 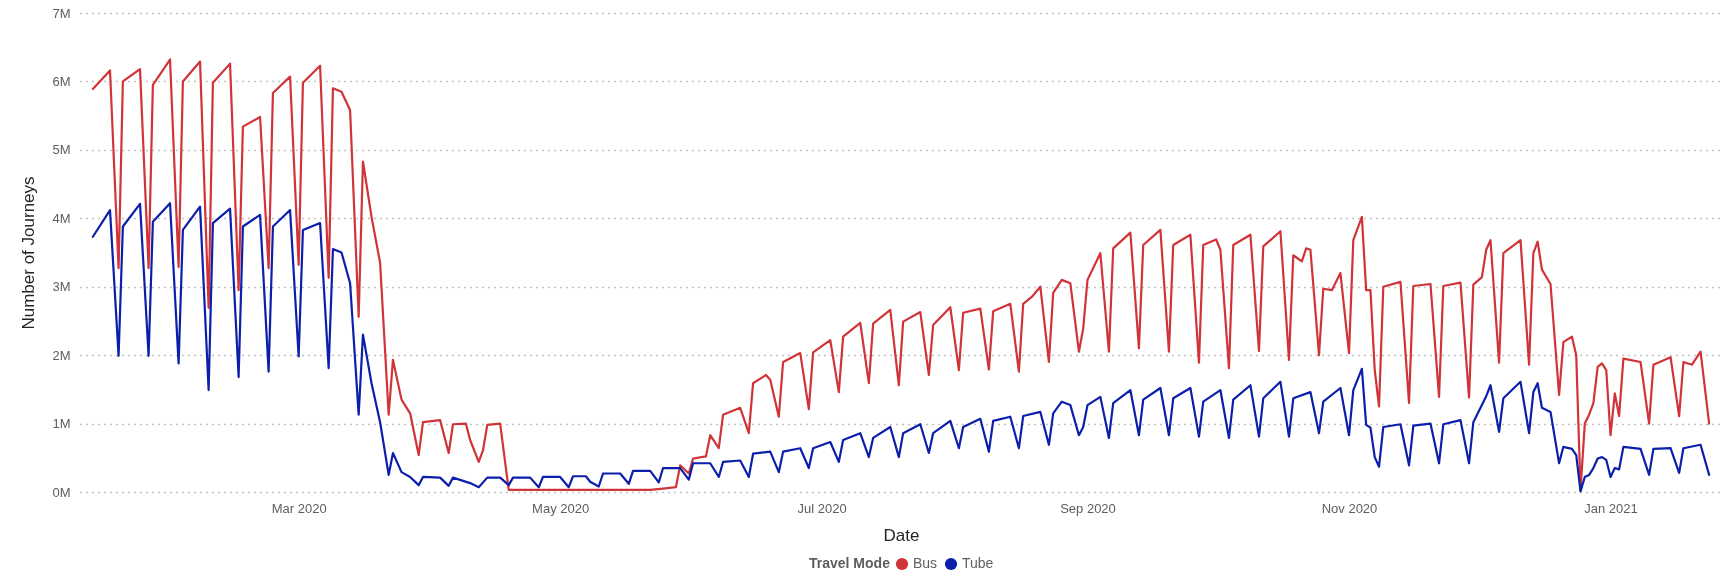 I want to click on y-tick-label: 7M, so click(x=61, y=13).